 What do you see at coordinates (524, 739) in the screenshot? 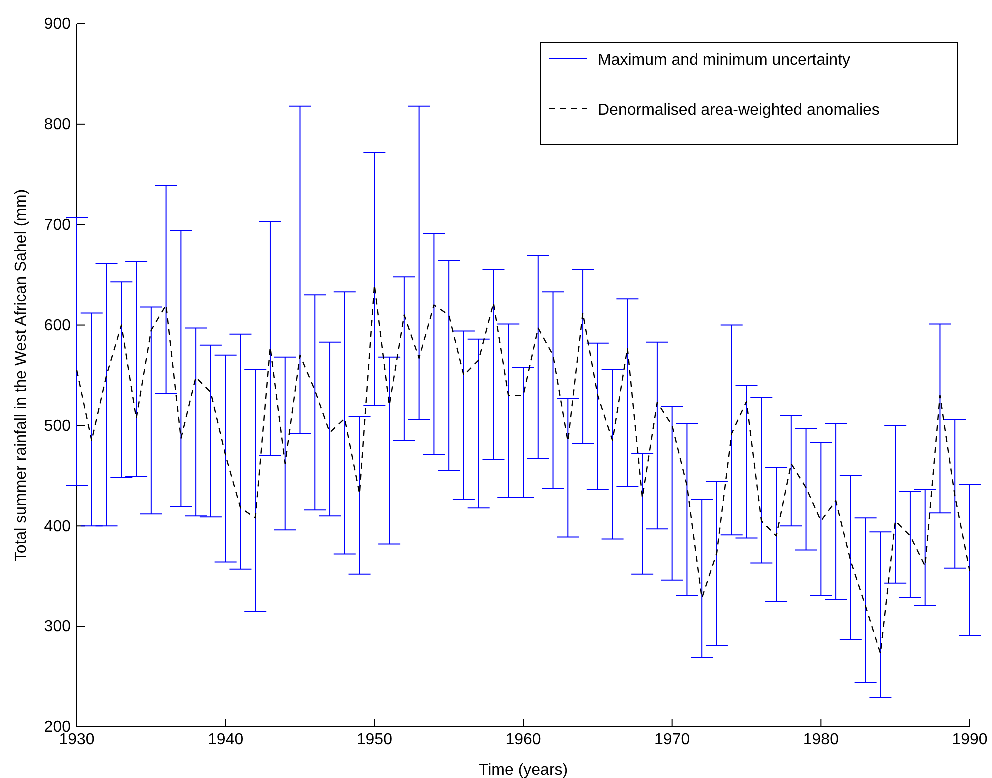
I see `x-tick-label: 1960` at bounding box center [524, 739].